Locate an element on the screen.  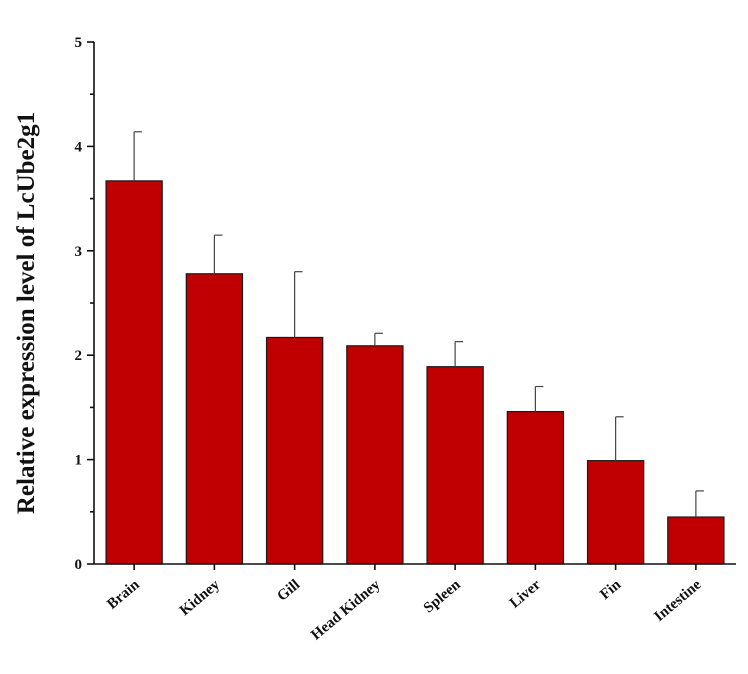
x-tick-label: Liver is located at coordinates (525, 594).